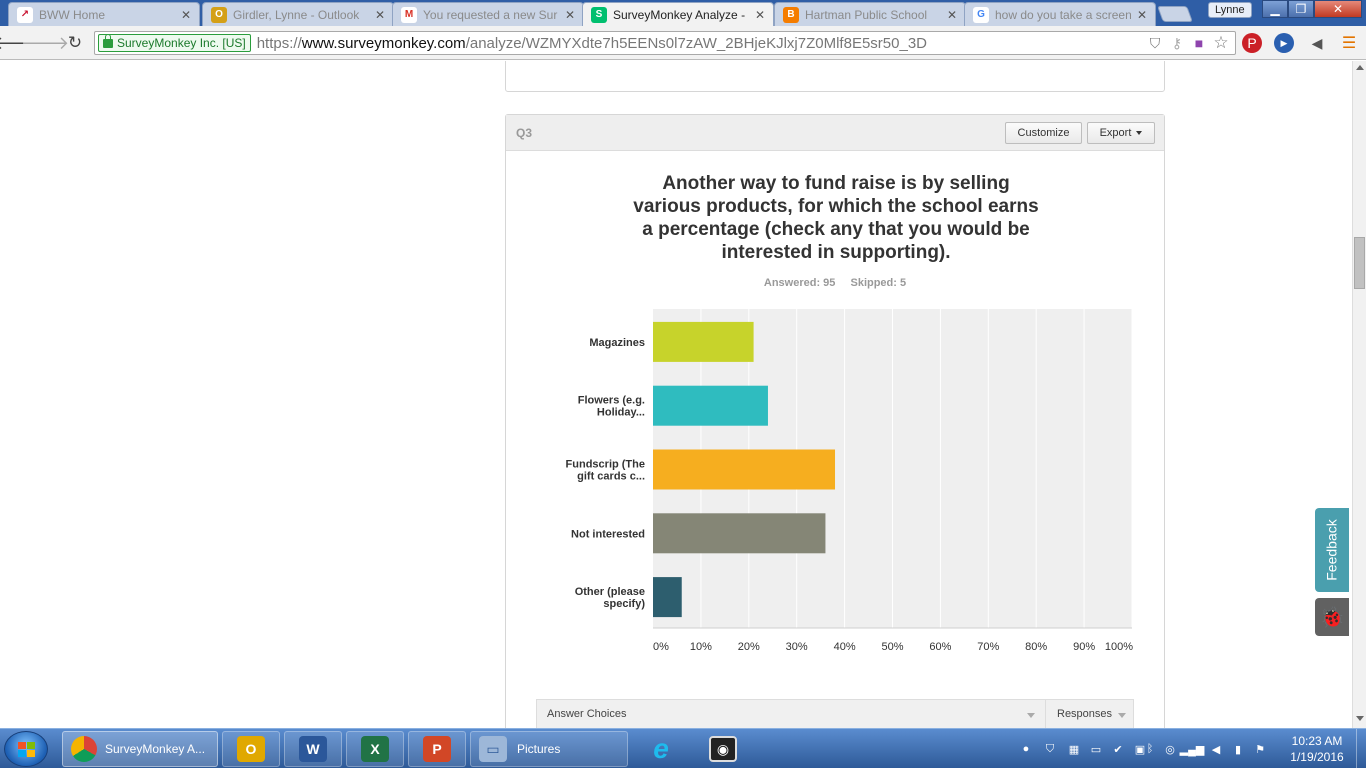 The height and width of the screenshot is (769, 1366). Describe the element at coordinates (1177, 42) in the screenshot. I see `key-icon: ⚷` at that location.